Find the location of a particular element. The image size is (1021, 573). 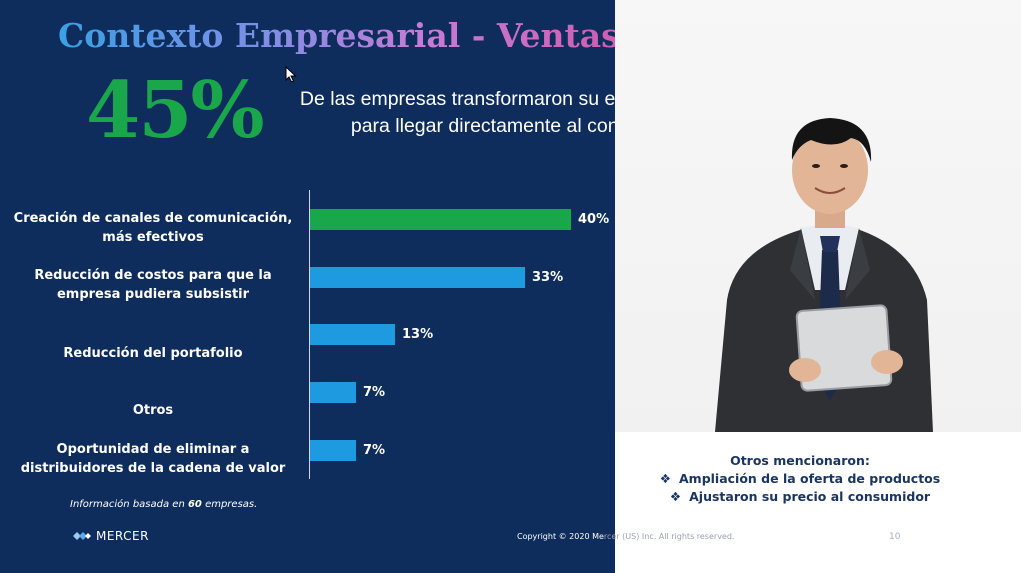

footnote-prefix: Información basada en is located at coordinates (129, 504).